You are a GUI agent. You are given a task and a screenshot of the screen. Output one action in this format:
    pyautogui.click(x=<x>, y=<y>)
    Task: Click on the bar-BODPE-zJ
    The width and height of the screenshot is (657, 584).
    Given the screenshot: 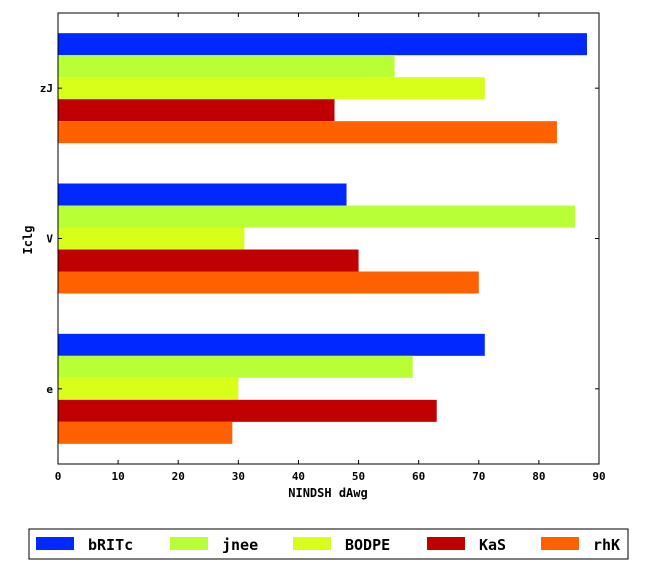 What is the action you would take?
    pyautogui.click(x=271, y=88)
    